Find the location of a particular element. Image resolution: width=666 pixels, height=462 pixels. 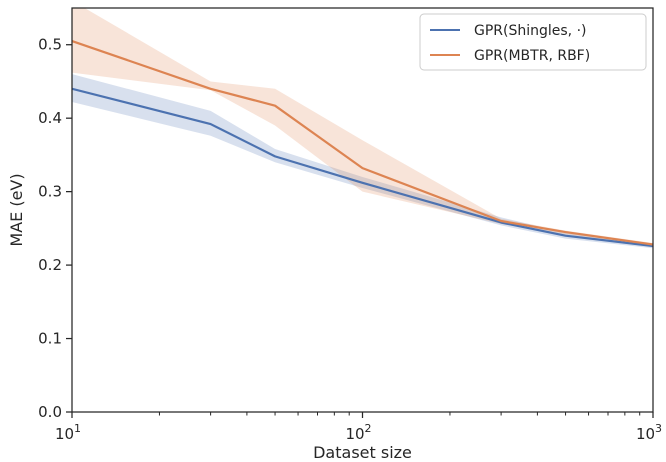

legend-label-mbtr: GPR(MBTR, RBF) is located at coordinates (532, 56).